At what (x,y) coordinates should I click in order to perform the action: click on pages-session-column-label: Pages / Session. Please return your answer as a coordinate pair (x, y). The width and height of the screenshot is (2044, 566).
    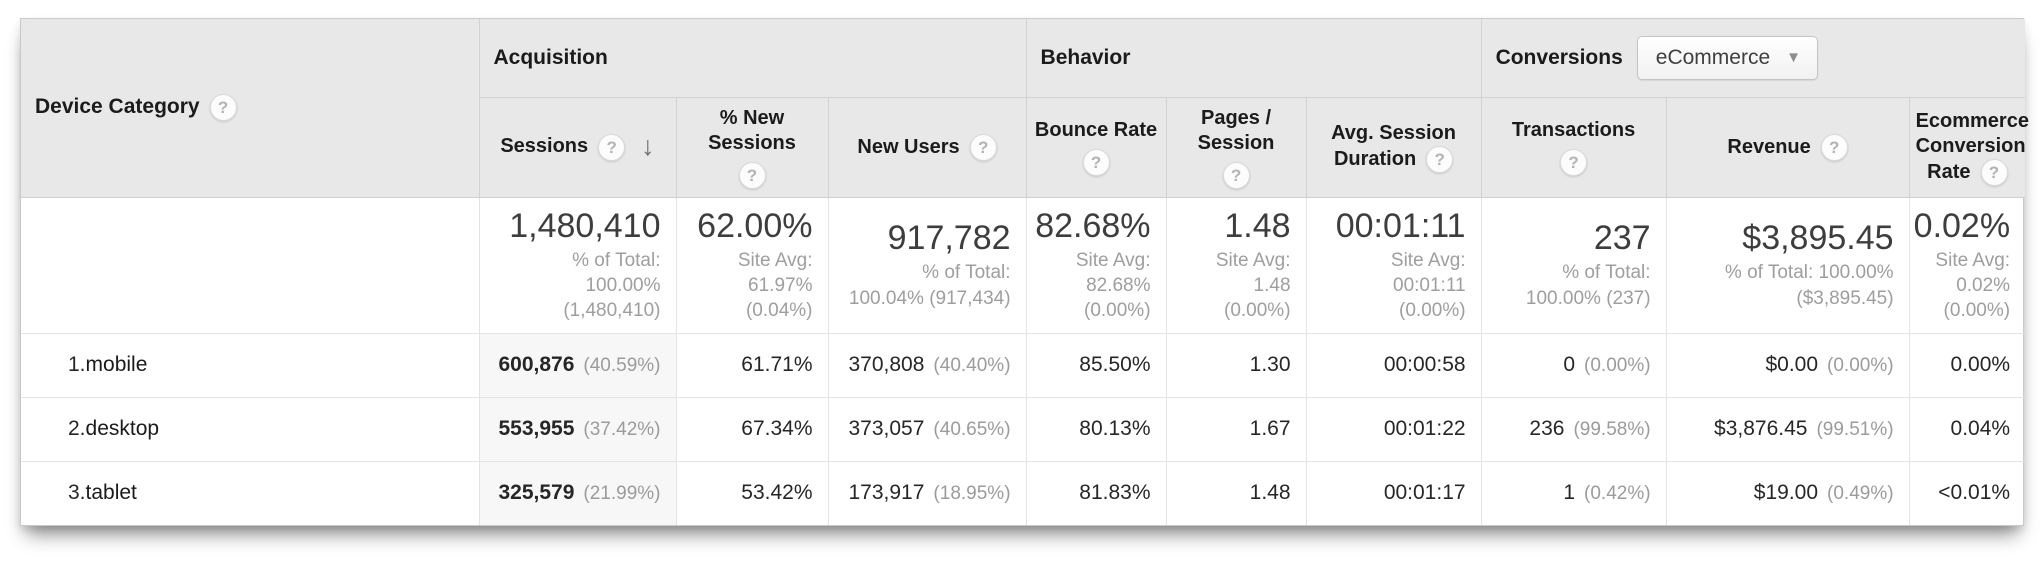
    Looking at the image, I should click on (1236, 130).